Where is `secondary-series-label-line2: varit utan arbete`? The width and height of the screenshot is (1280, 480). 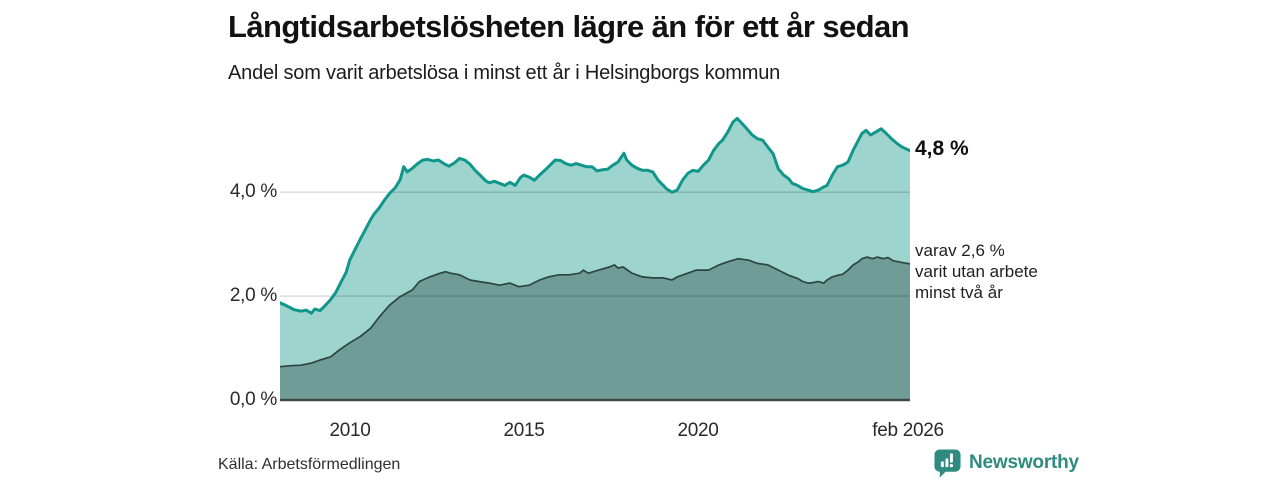
secondary-series-label-line2: varit utan arbete is located at coordinates (976, 271).